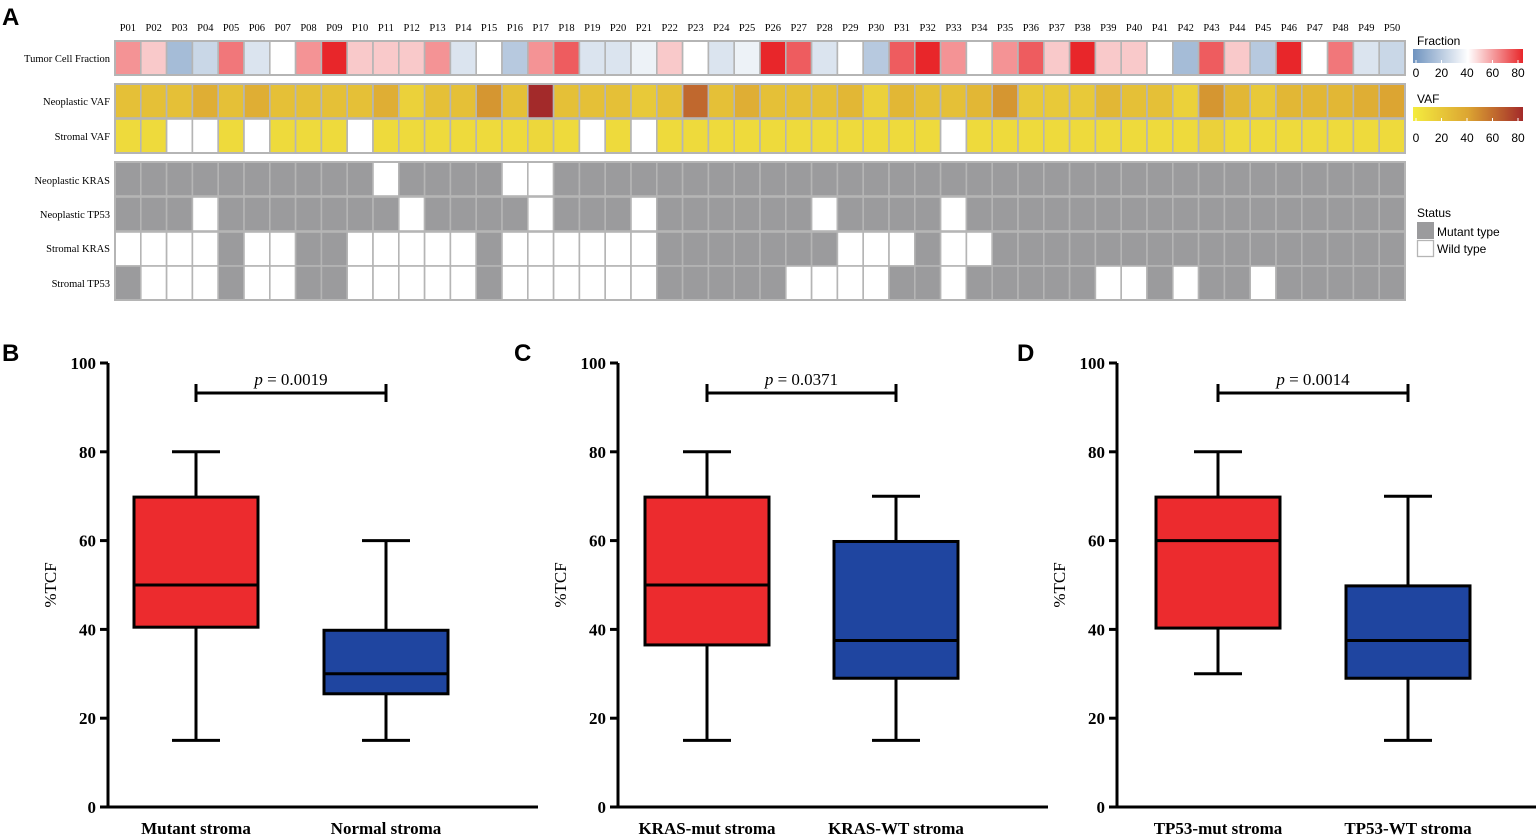 The height and width of the screenshot is (836, 1536). I want to click on patient-label: P17, so click(541, 28).